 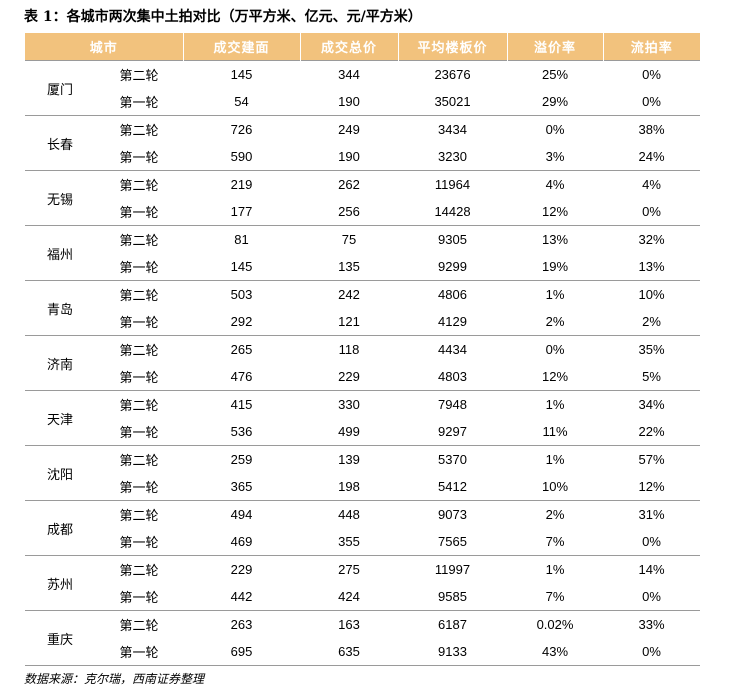 I want to click on avg-price-cell: 9585, so click(x=453, y=597).